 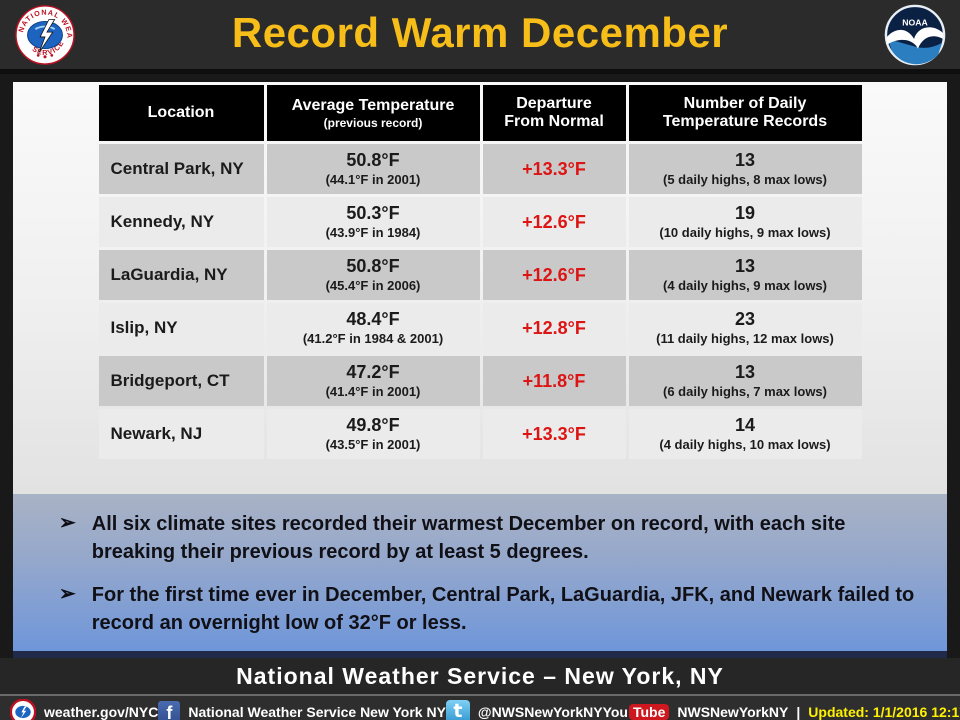 I want to click on location-cell: Bridgeport, CT, so click(x=181, y=381).